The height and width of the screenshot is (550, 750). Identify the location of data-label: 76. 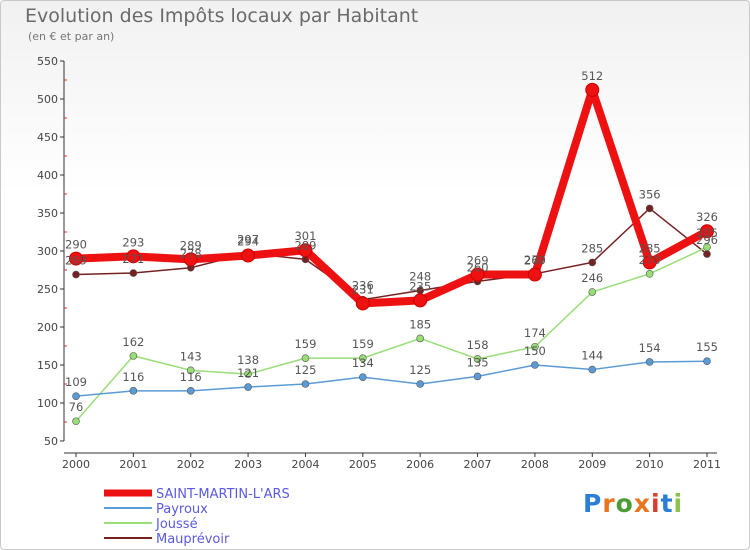
(76, 407).